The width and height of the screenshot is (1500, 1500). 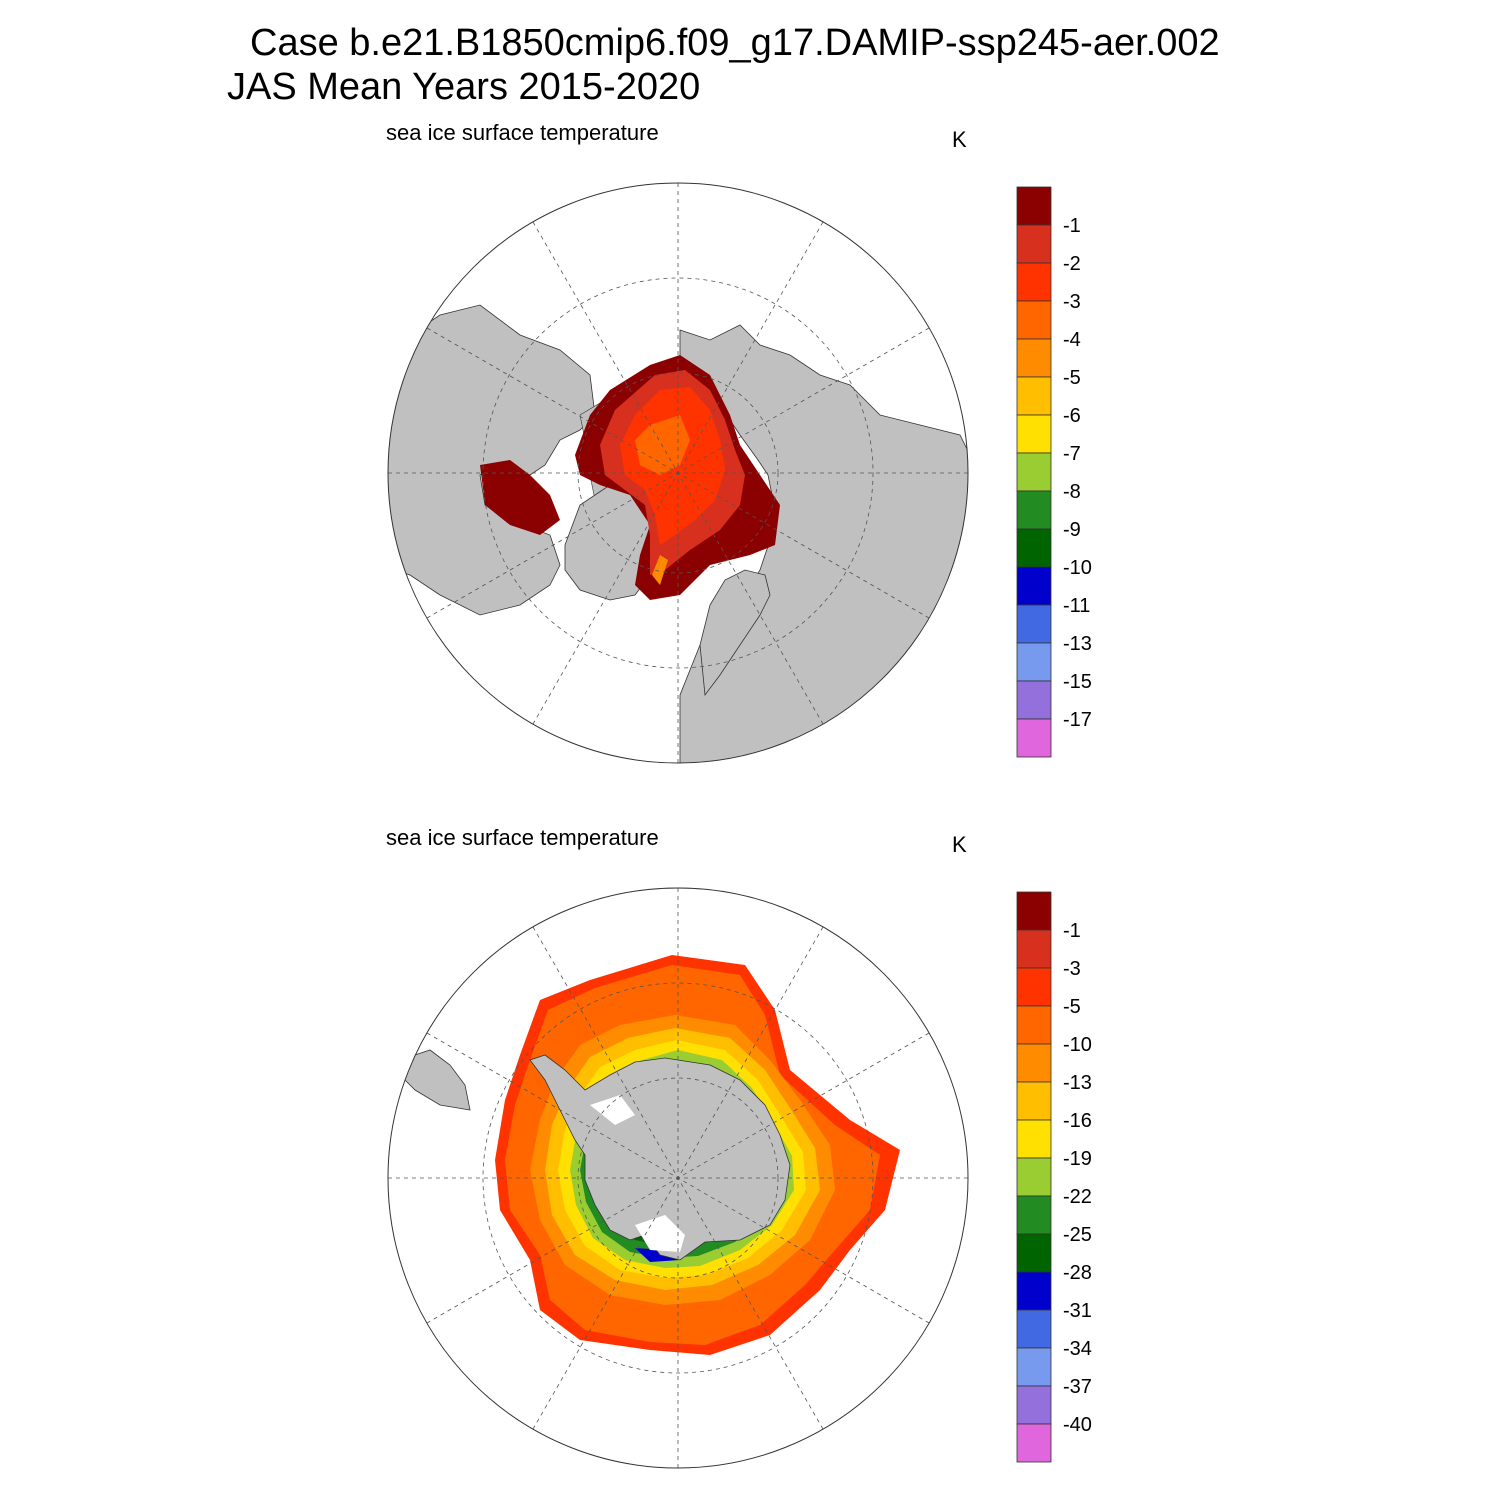 I want to click on north-colorbar-label: -7, so click(x=1072, y=454).